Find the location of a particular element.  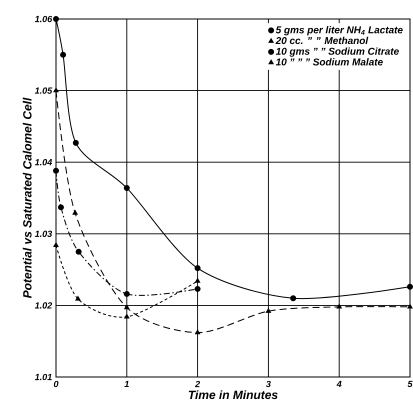

y-tick-label: 1.06 is located at coordinates (43, 19).